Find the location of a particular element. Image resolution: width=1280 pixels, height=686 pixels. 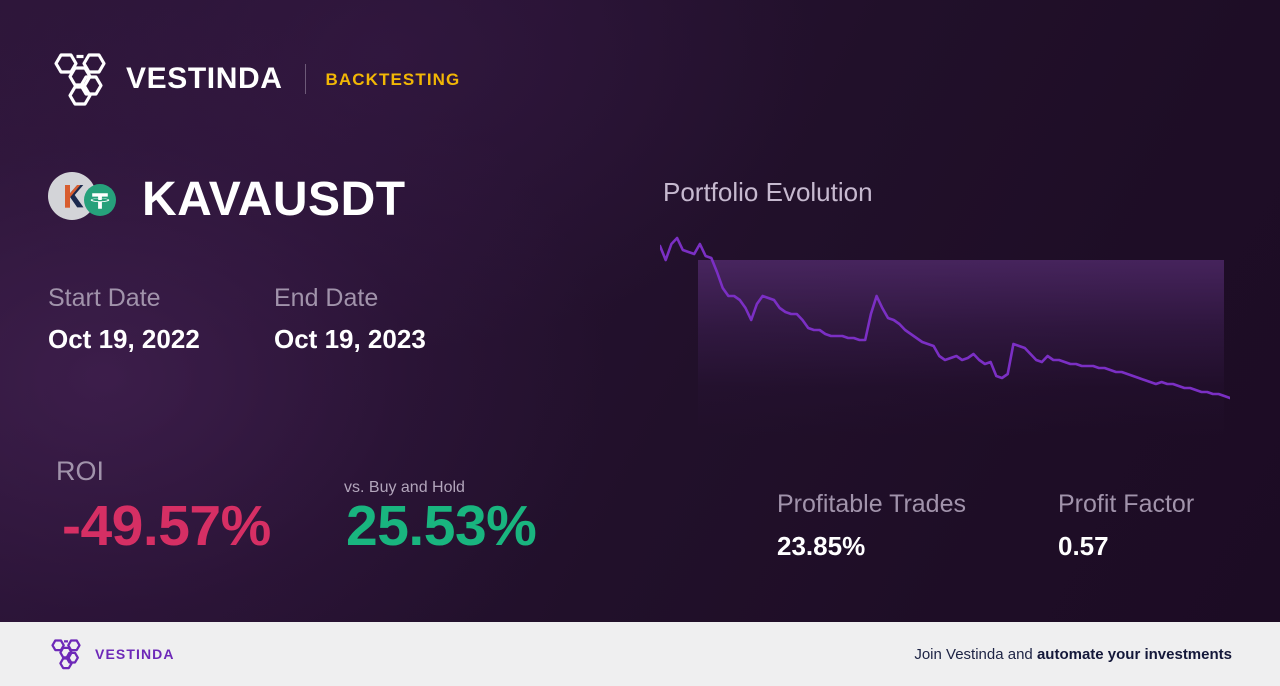

profitable-trades-label: Profitable Trades is located at coordinates (871, 504).